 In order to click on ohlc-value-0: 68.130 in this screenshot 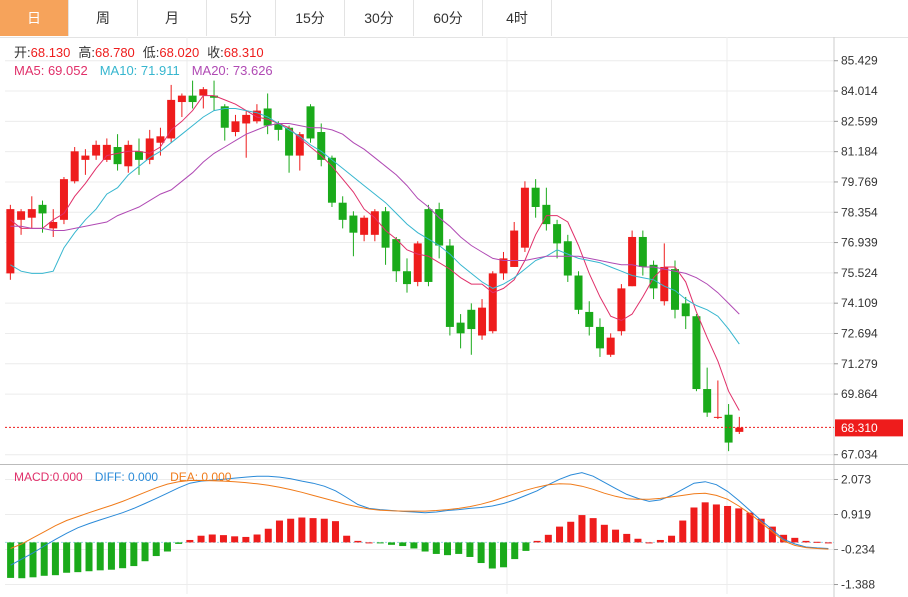, I will do `click(51, 52)`.